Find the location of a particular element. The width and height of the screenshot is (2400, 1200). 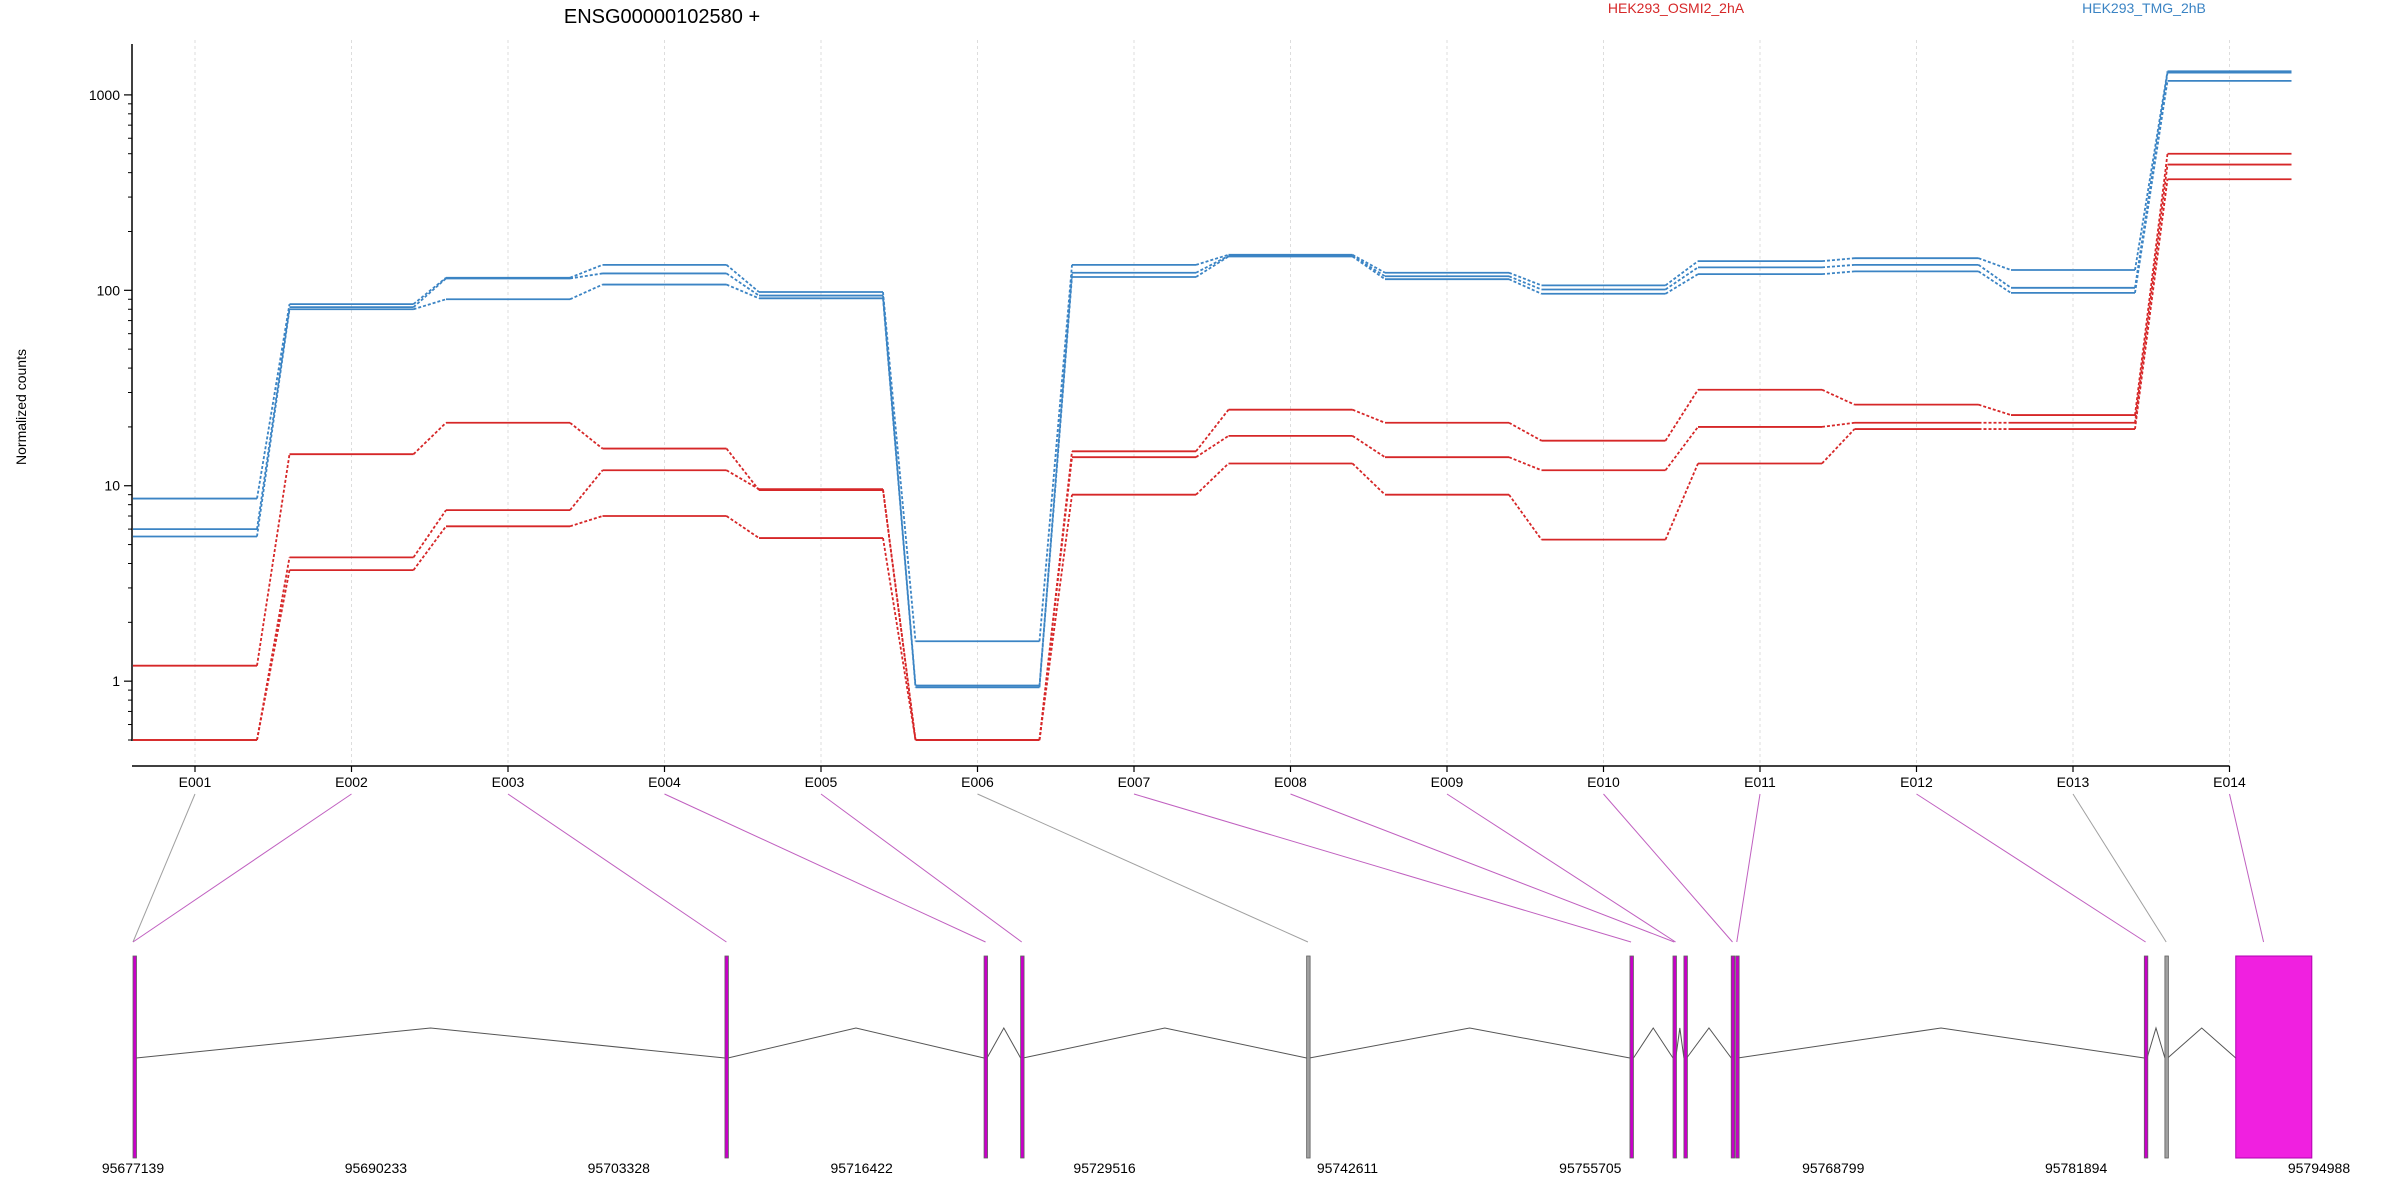

y-tick-label: 1 is located at coordinates (116, 681).